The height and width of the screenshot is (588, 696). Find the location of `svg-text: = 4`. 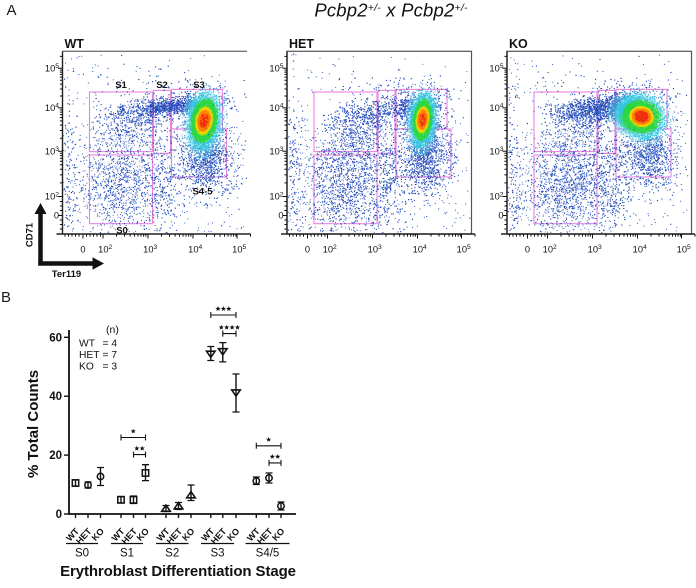

svg-text: = 4 is located at coordinates (110, 344).